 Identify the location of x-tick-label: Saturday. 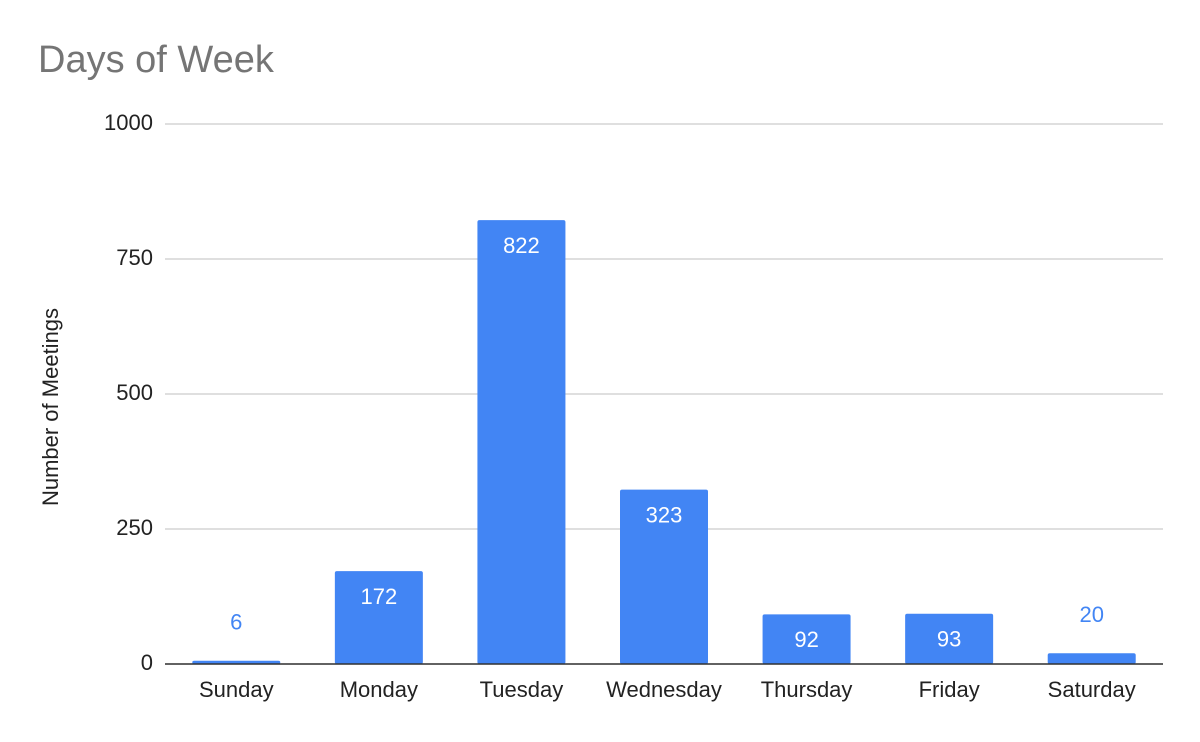
(1092, 689).